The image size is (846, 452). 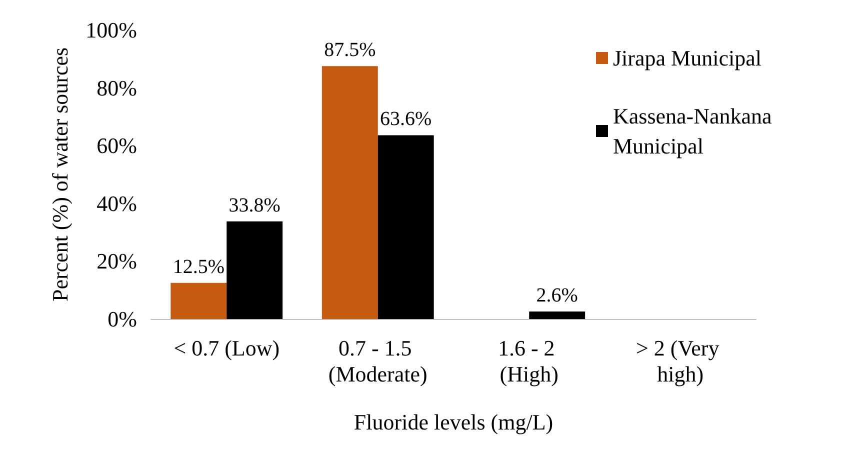 I want to click on data-label: 87.5%, so click(x=350, y=50).